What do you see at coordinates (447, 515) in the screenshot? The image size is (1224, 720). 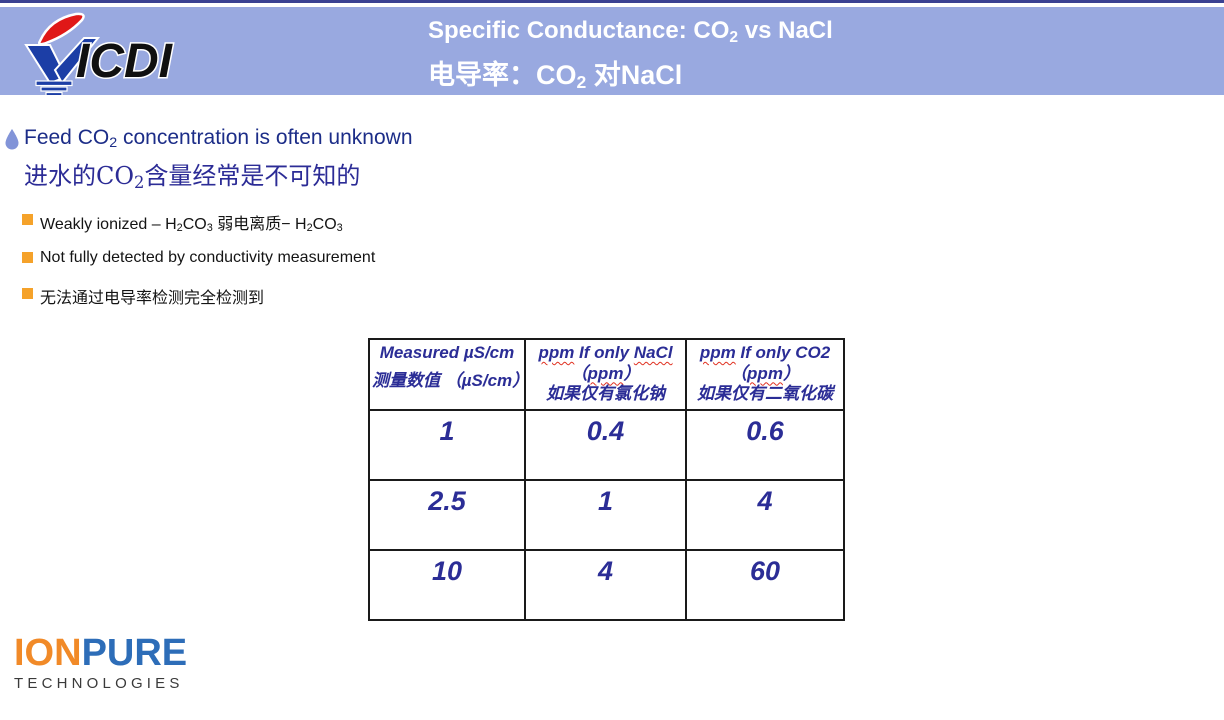 I see `table-cell: 2.5` at bounding box center [447, 515].